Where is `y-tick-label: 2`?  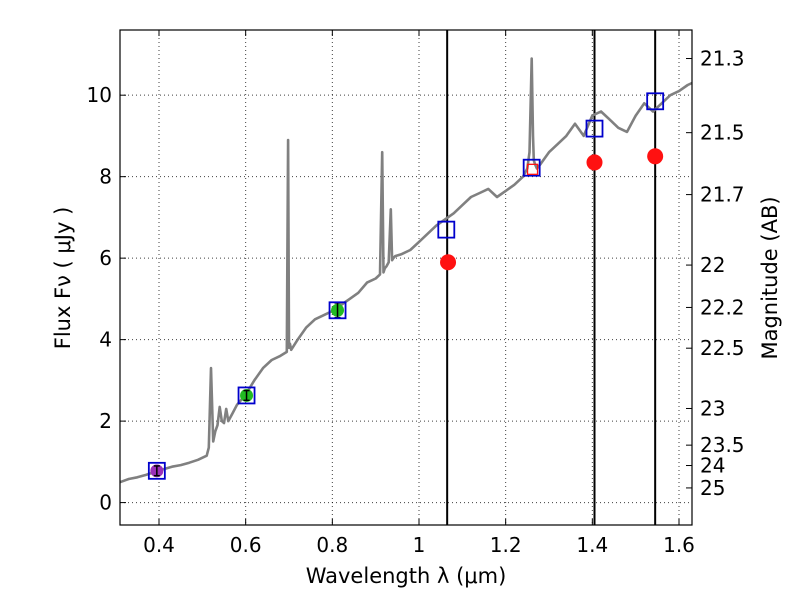
y-tick-label: 2 is located at coordinates (105, 421).